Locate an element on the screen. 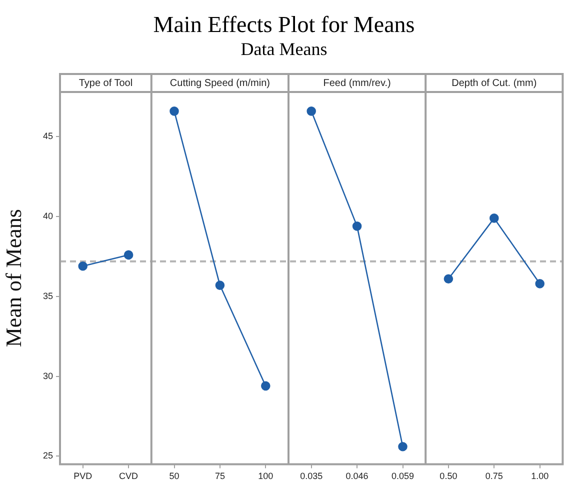  x-tick-label: 0.75 is located at coordinates (494, 476).